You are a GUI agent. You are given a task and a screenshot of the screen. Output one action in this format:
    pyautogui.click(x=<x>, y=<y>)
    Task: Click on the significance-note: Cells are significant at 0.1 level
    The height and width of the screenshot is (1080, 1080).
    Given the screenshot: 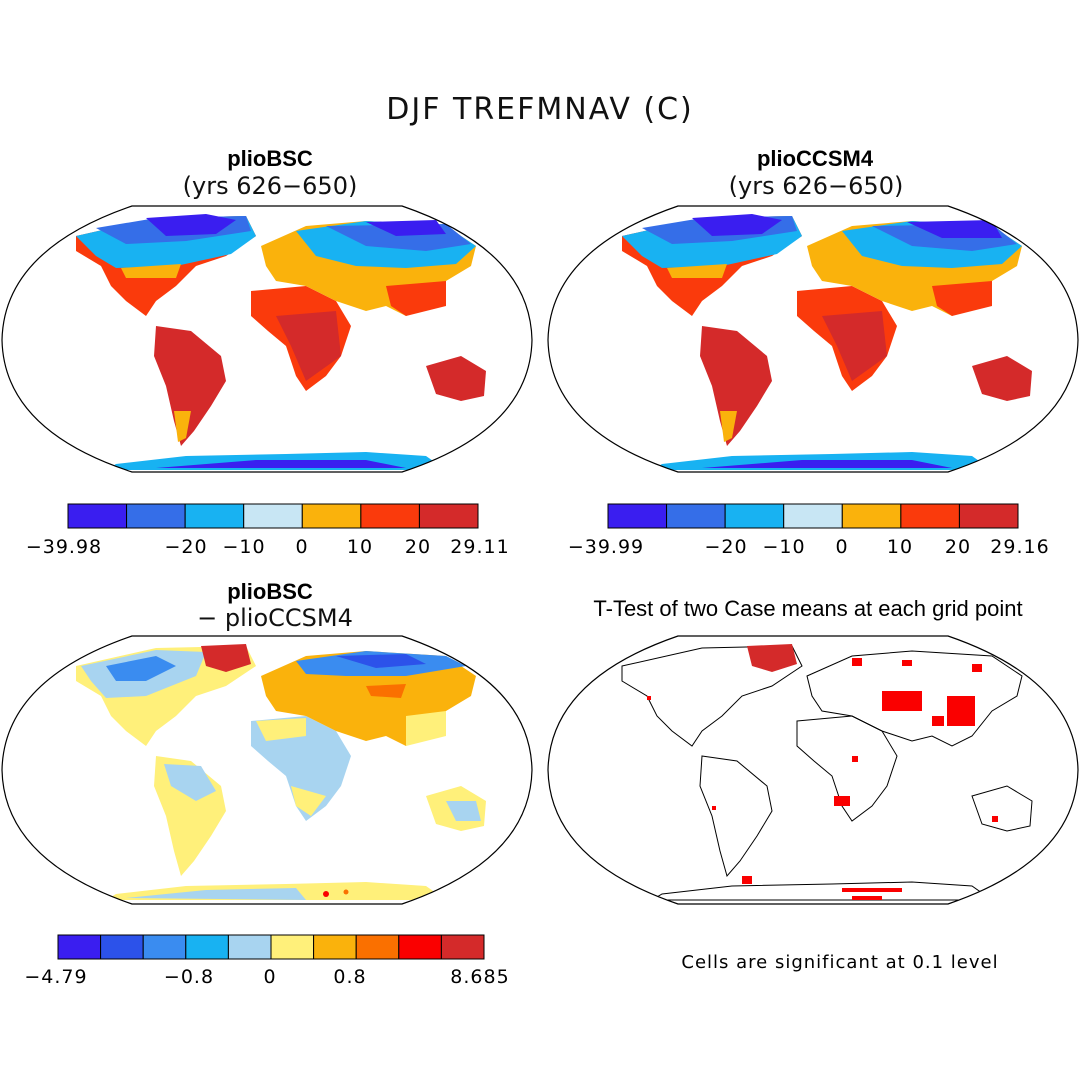 What is the action you would take?
    pyautogui.click(x=840, y=962)
    